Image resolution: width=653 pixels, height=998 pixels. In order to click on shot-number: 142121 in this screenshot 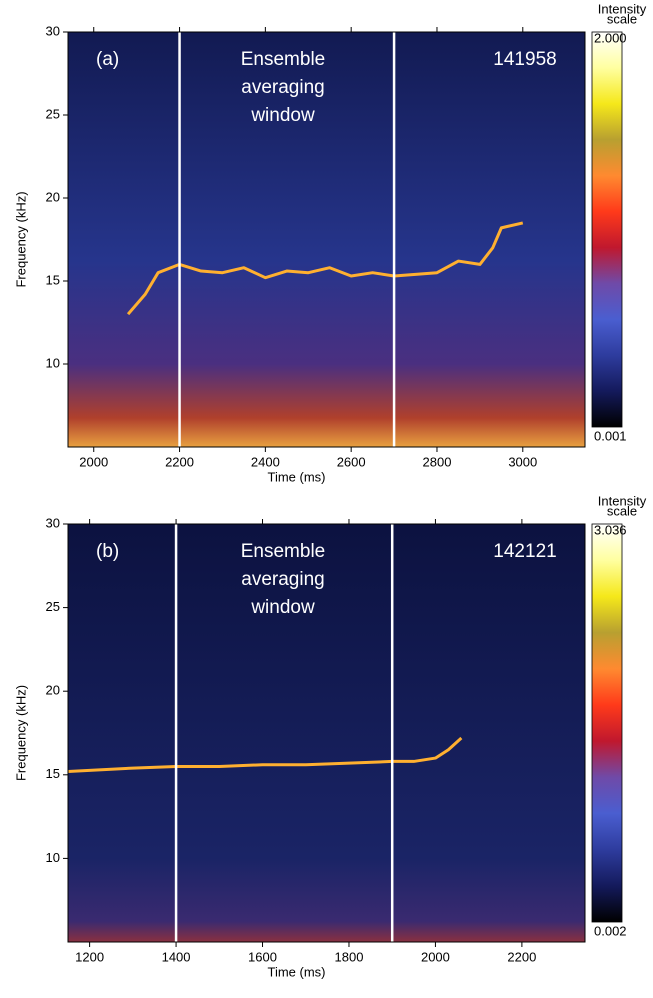, I will do `click(524, 551)`.